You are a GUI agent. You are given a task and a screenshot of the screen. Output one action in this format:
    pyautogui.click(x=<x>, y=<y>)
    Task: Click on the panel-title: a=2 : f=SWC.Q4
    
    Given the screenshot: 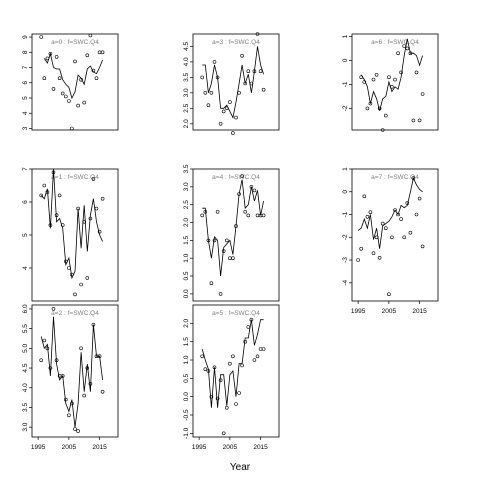 What is the action you would take?
    pyautogui.click(x=75, y=313)
    